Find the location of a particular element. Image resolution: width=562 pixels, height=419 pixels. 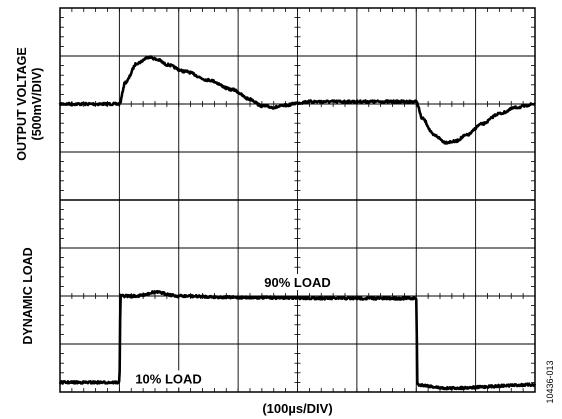

low-load-label-background is located at coordinates (168, 379).